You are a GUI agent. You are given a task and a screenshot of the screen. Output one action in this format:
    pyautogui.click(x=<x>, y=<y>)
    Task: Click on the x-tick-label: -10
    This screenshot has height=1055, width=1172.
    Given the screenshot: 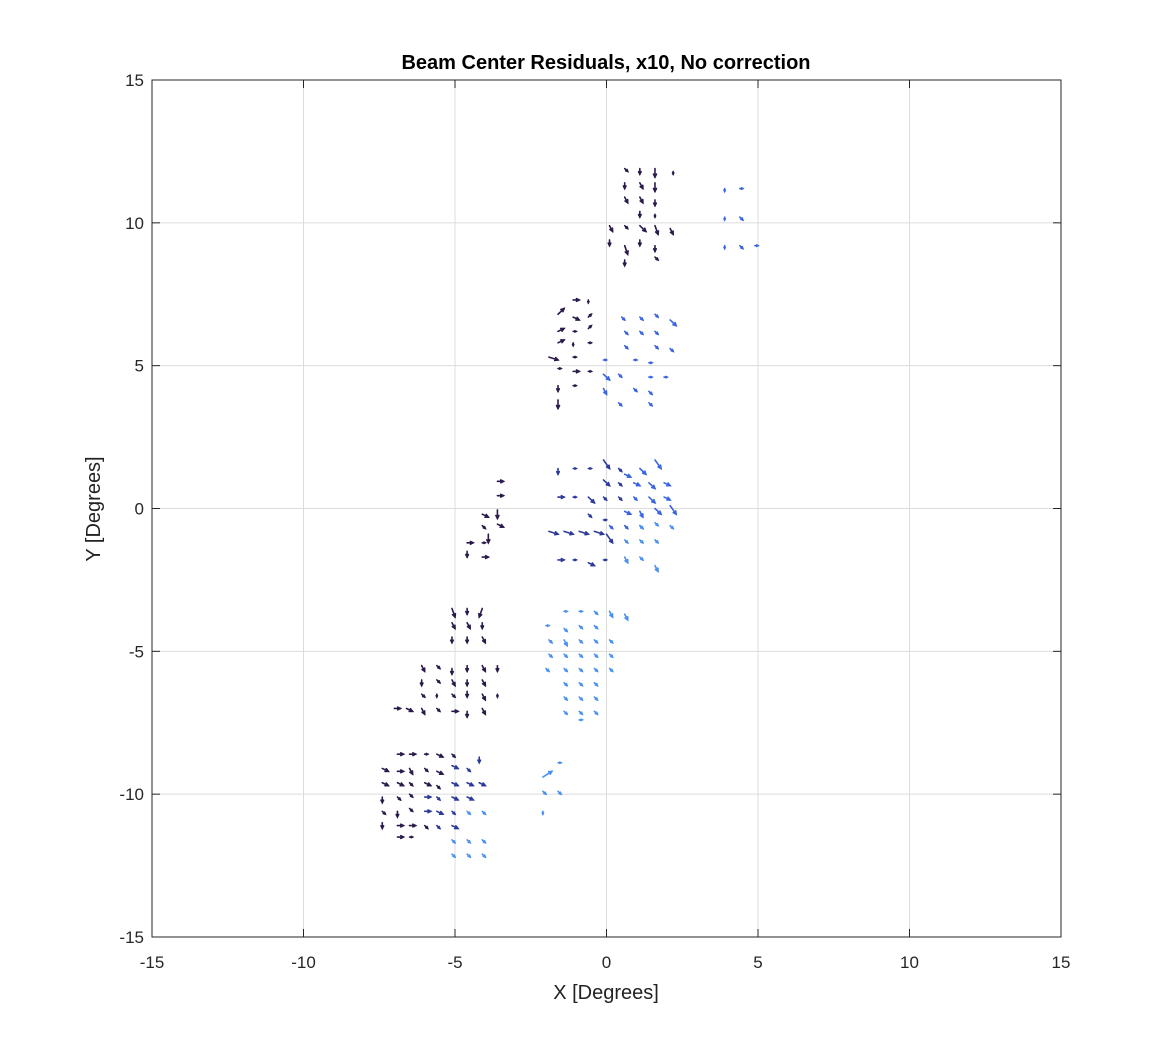 What is the action you would take?
    pyautogui.click(x=303, y=962)
    